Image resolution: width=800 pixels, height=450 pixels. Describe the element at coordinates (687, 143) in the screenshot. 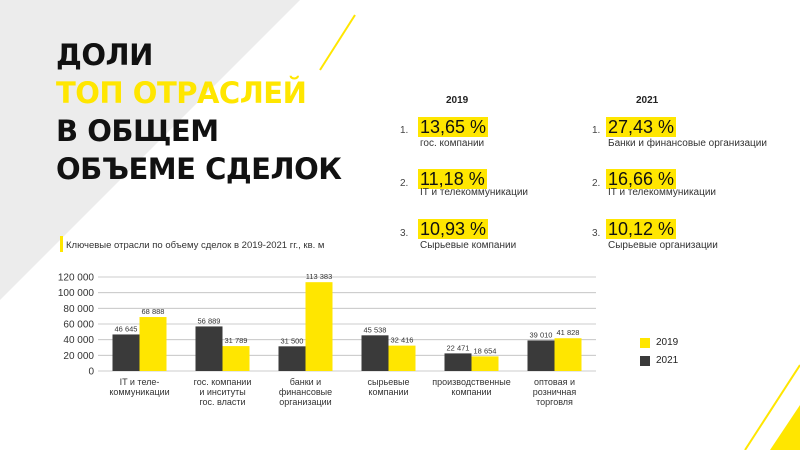

I see `share-label: Банки и финансовые организации` at that location.